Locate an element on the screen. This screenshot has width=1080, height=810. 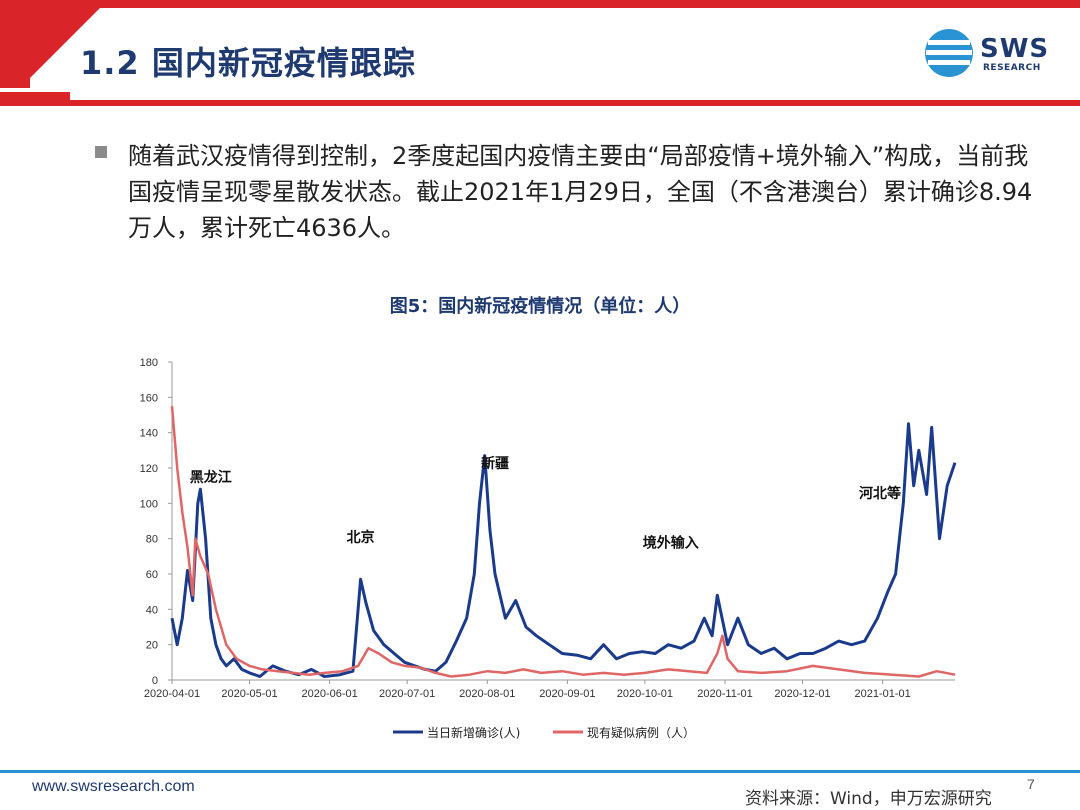
footer-divider is located at coordinates (540, 771).